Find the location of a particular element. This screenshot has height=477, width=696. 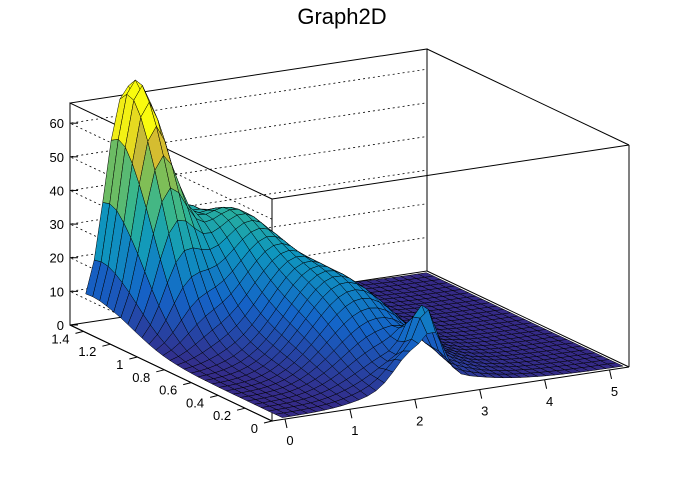

y-tick-label: 1.2 is located at coordinates (87, 351).